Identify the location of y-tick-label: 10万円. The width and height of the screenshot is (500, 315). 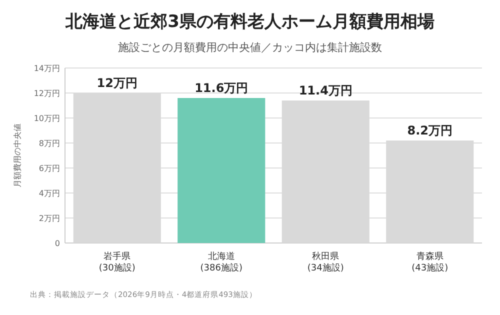
(47, 118).